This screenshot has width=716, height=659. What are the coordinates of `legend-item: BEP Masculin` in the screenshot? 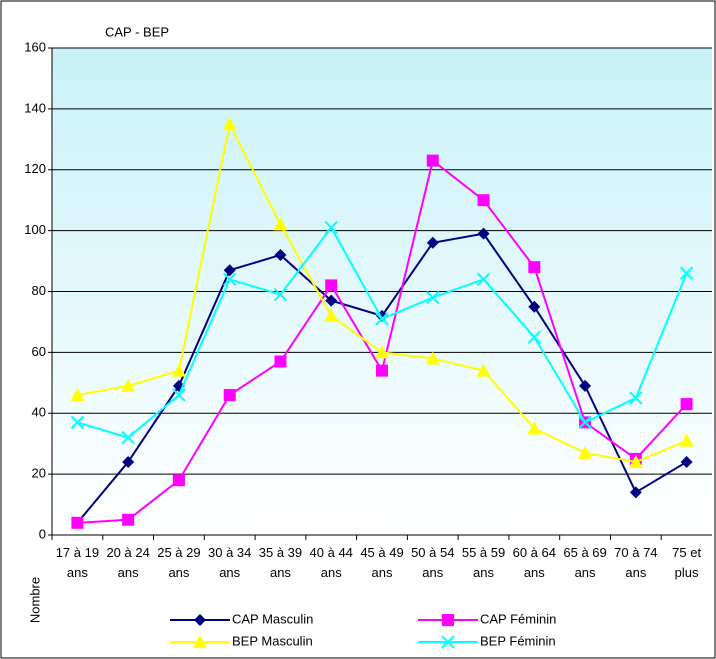 It's located at (241, 640).